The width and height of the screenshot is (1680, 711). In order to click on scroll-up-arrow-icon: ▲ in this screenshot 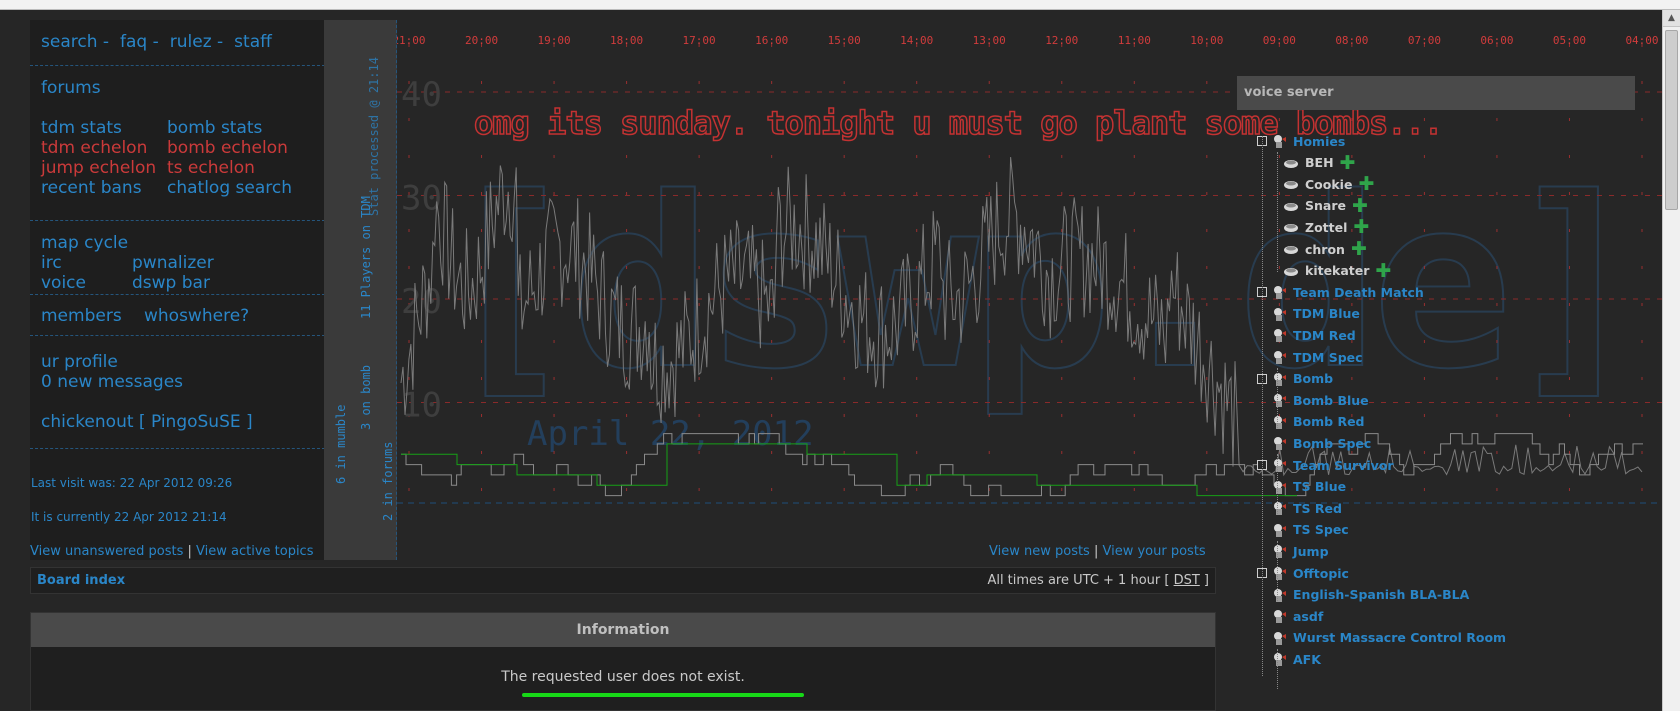, I will do `click(1671, 18)`.